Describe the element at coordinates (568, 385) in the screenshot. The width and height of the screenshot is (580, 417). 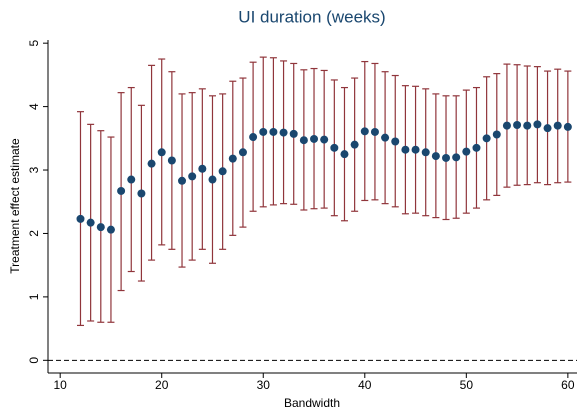
I see `x-tick-label: 60` at that location.